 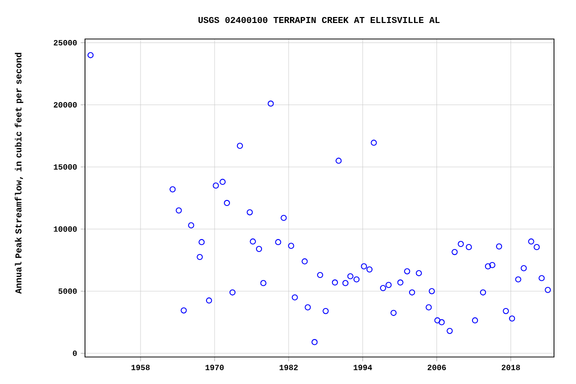 What do you see at coordinates (19, 173) in the screenshot?
I see `y-axis-title: Annual Peak Streamflow, in cubic feet per second` at bounding box center [19, 173].